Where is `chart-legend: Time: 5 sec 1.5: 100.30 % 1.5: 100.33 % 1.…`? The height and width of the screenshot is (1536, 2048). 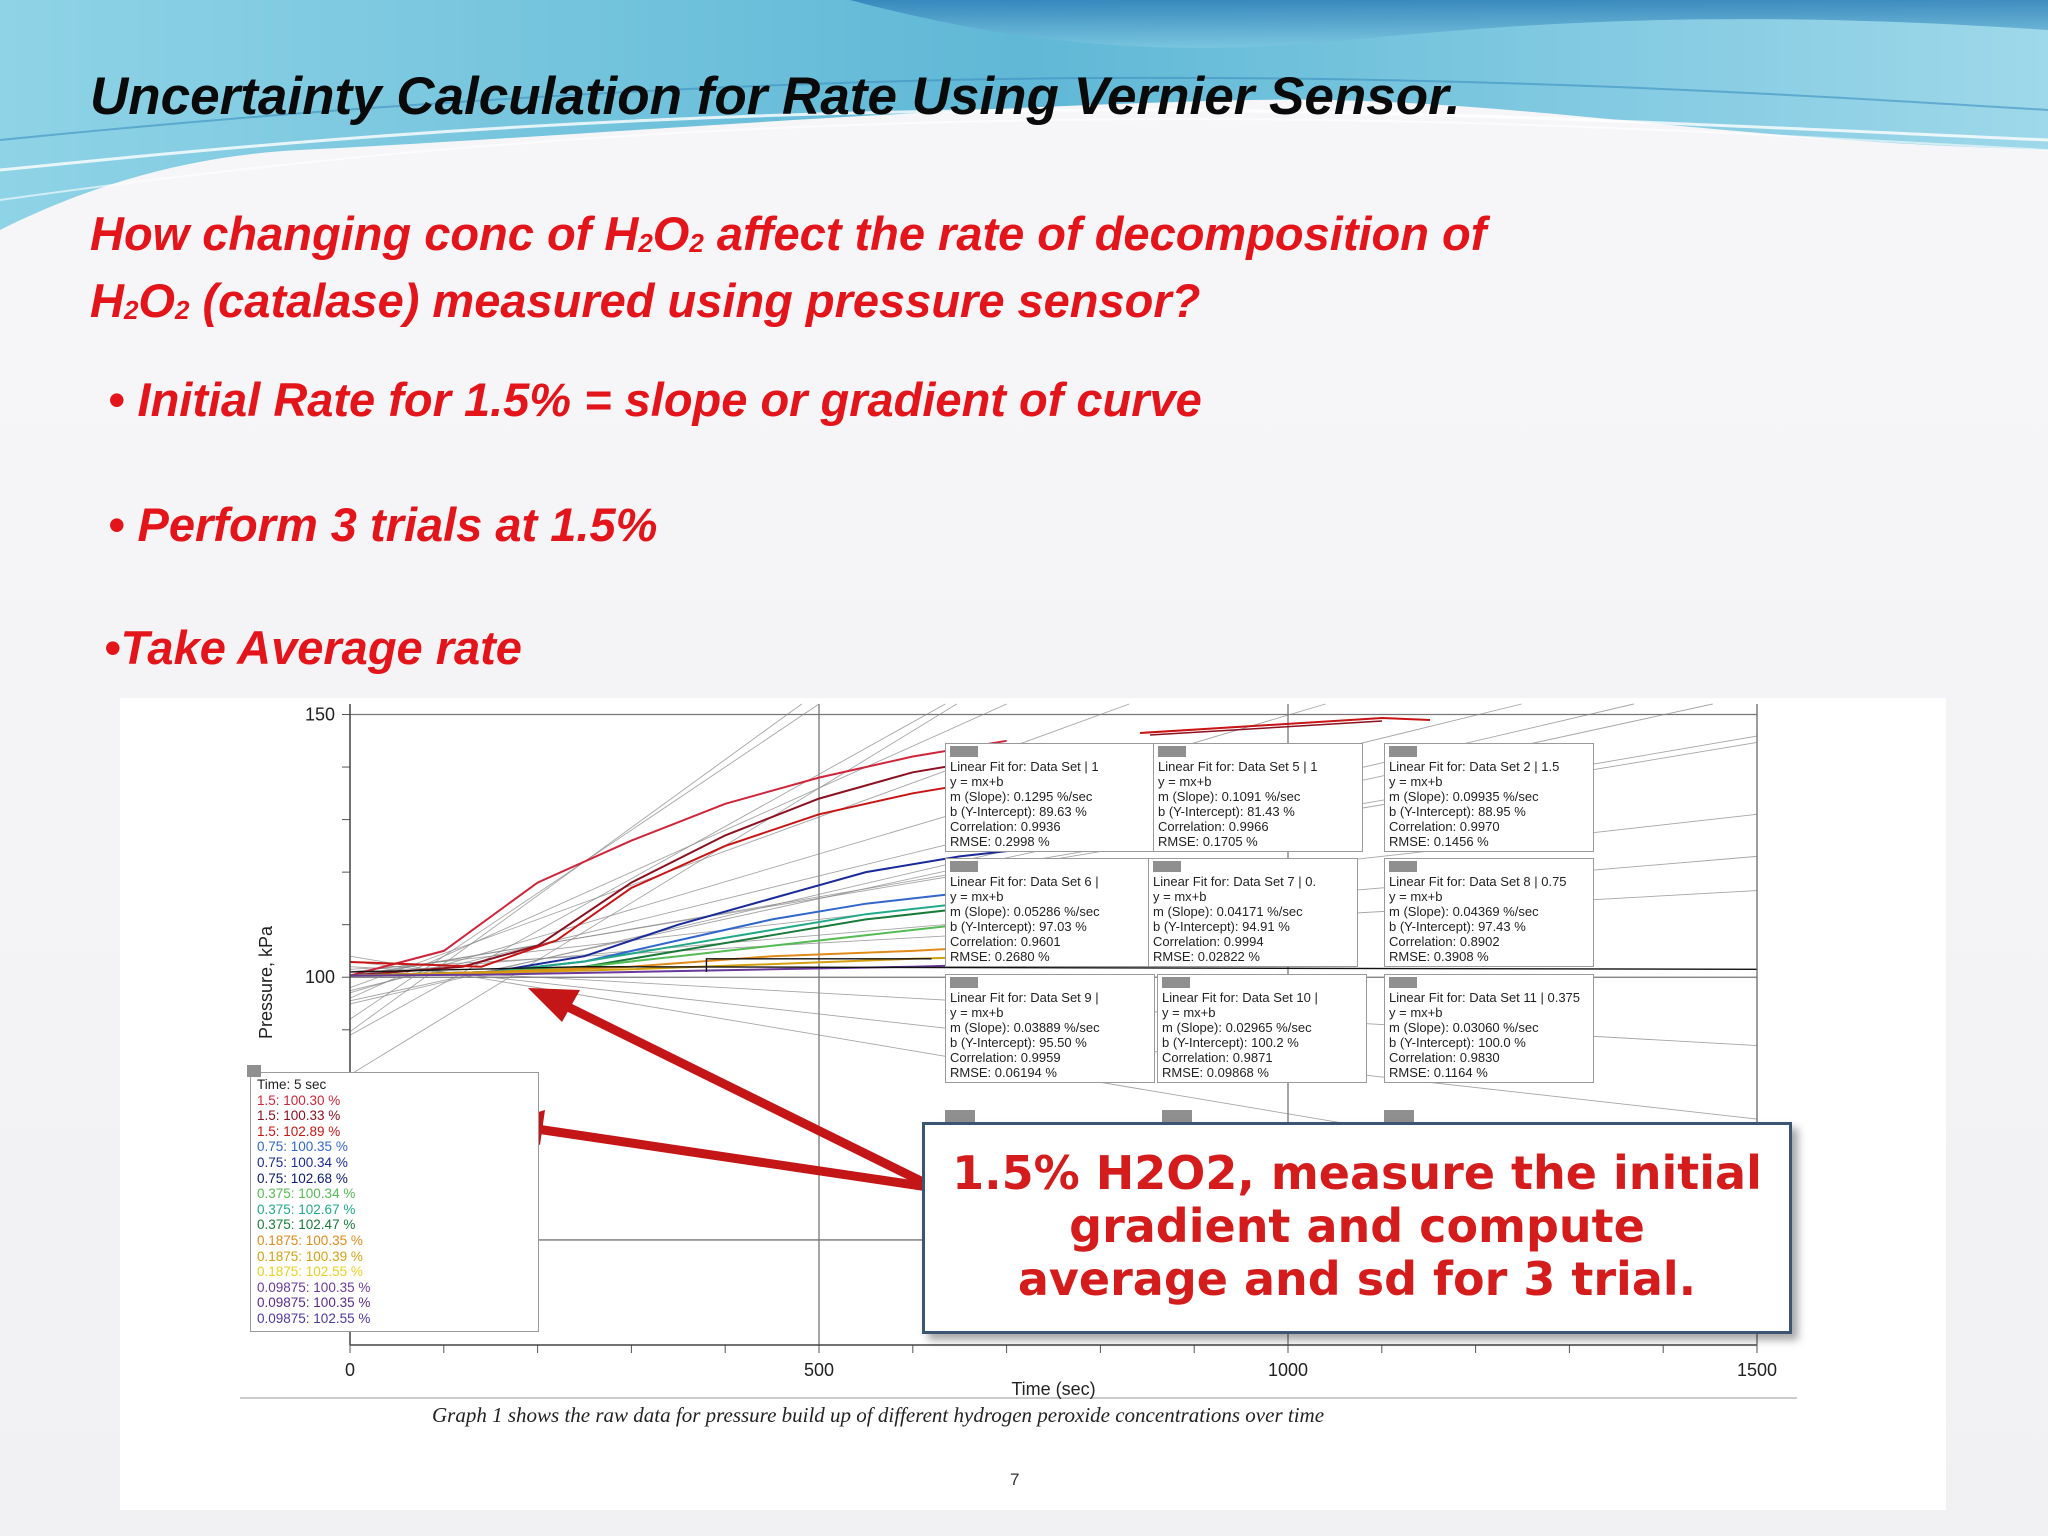 chart-legend: Time: 5 sec 1.5: 100.30 % 1.5: 100.33 % 1.… is located at coordinates (393, 1198).